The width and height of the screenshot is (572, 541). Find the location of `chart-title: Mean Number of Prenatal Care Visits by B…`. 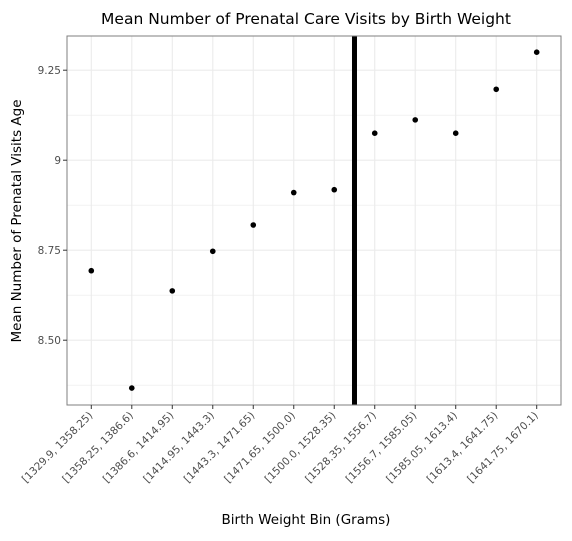

chart-title: Mean Number of Prenatal Care Visits by B… is located at coordinates (306, 19).